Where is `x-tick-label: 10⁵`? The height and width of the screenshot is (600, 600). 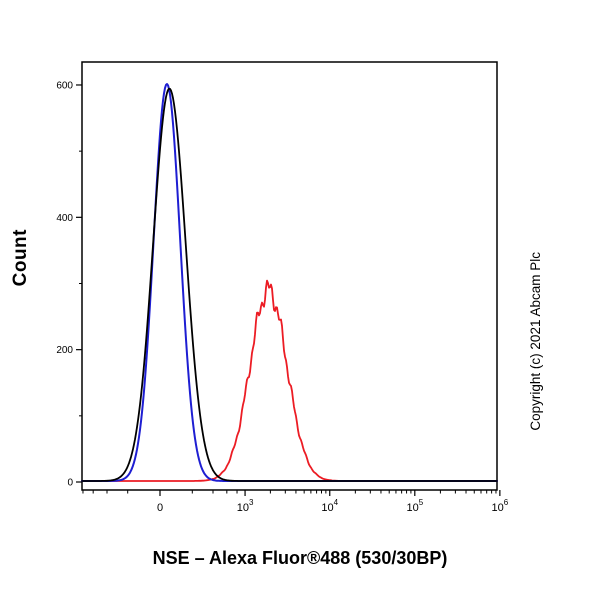
x-tick-label: 10⁵ is located at coordinates (414, 506).